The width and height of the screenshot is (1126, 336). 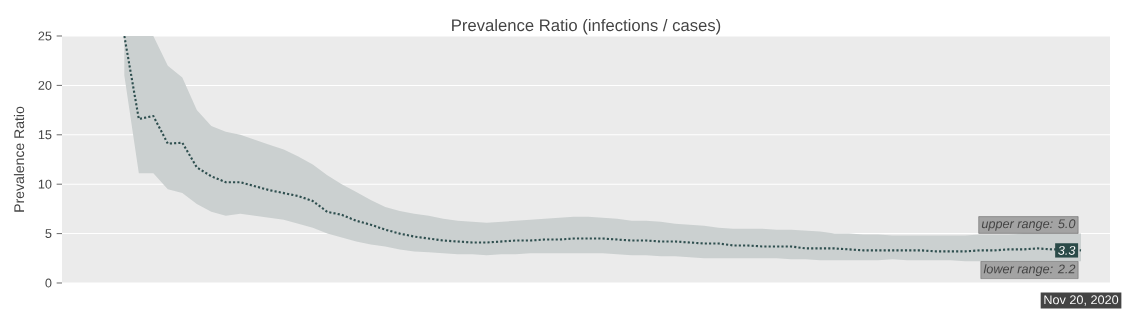 I want to click on y-tick-label: 0, so click(x=48, y=283).